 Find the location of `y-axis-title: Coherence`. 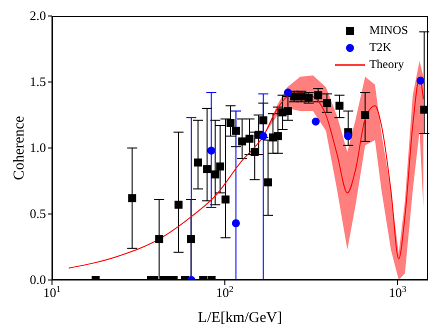

y-axis-title: Coherence is located at coordinates (19, 148).